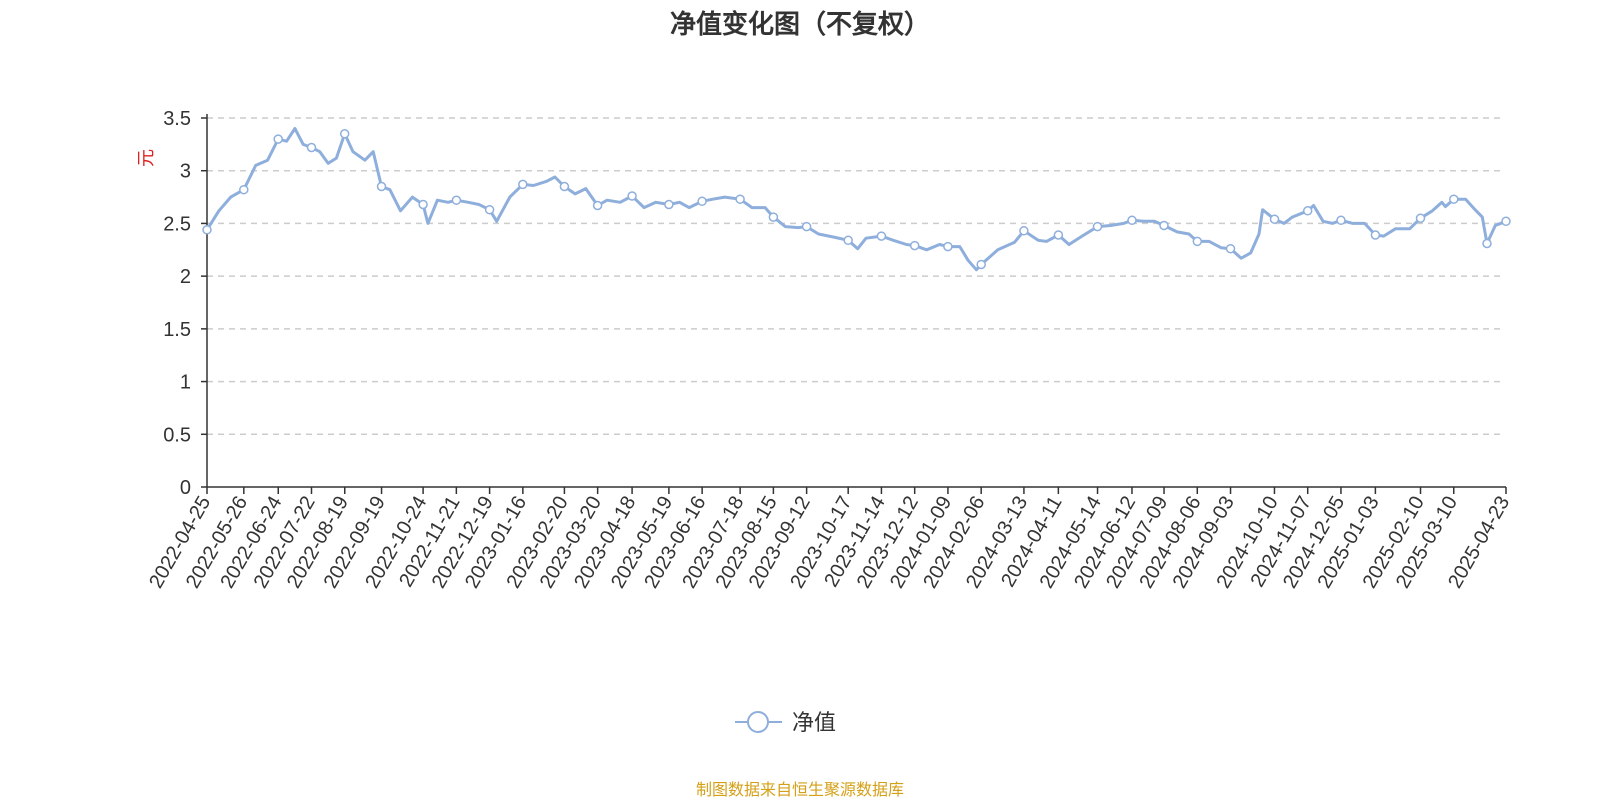  I want to click on y-tick-label: 3.5, so click(177, 119).